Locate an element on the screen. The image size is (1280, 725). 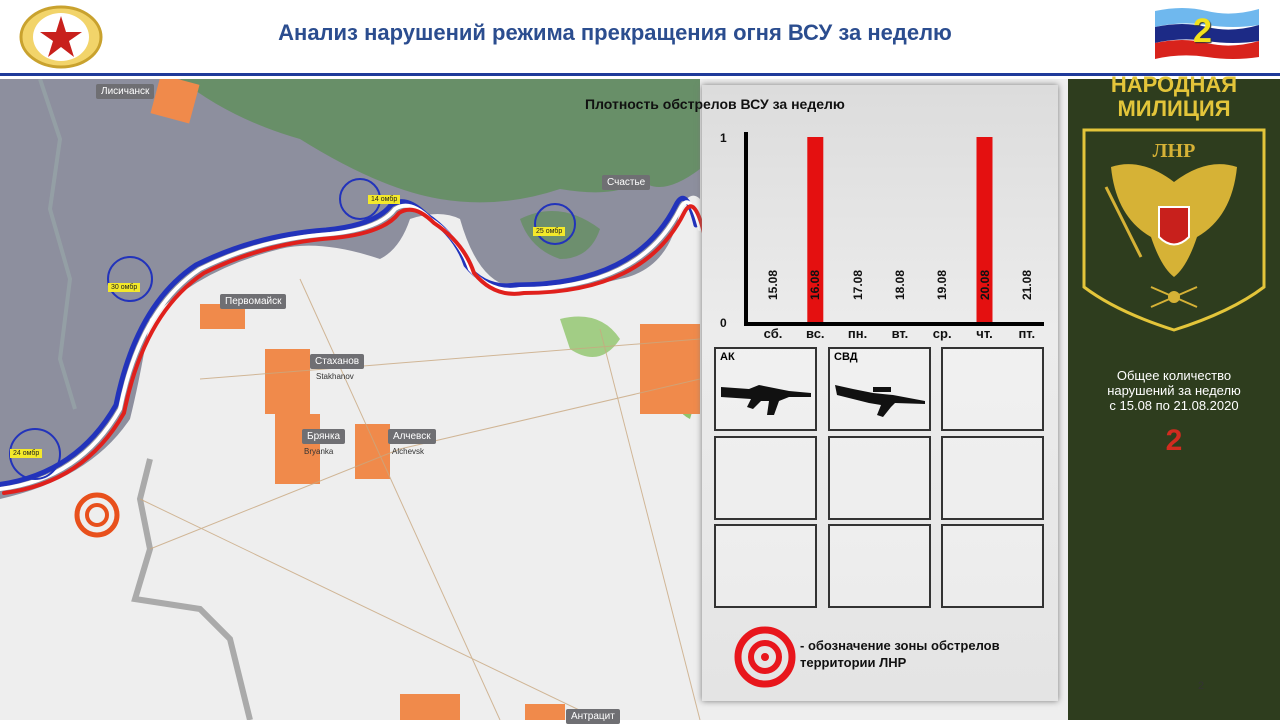
border is located at coordinates (57, 244).